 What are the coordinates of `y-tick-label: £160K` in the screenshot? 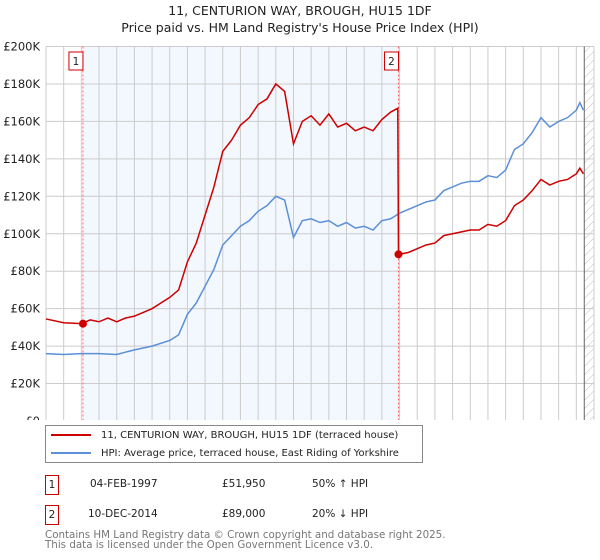 It's located at (21, 121).